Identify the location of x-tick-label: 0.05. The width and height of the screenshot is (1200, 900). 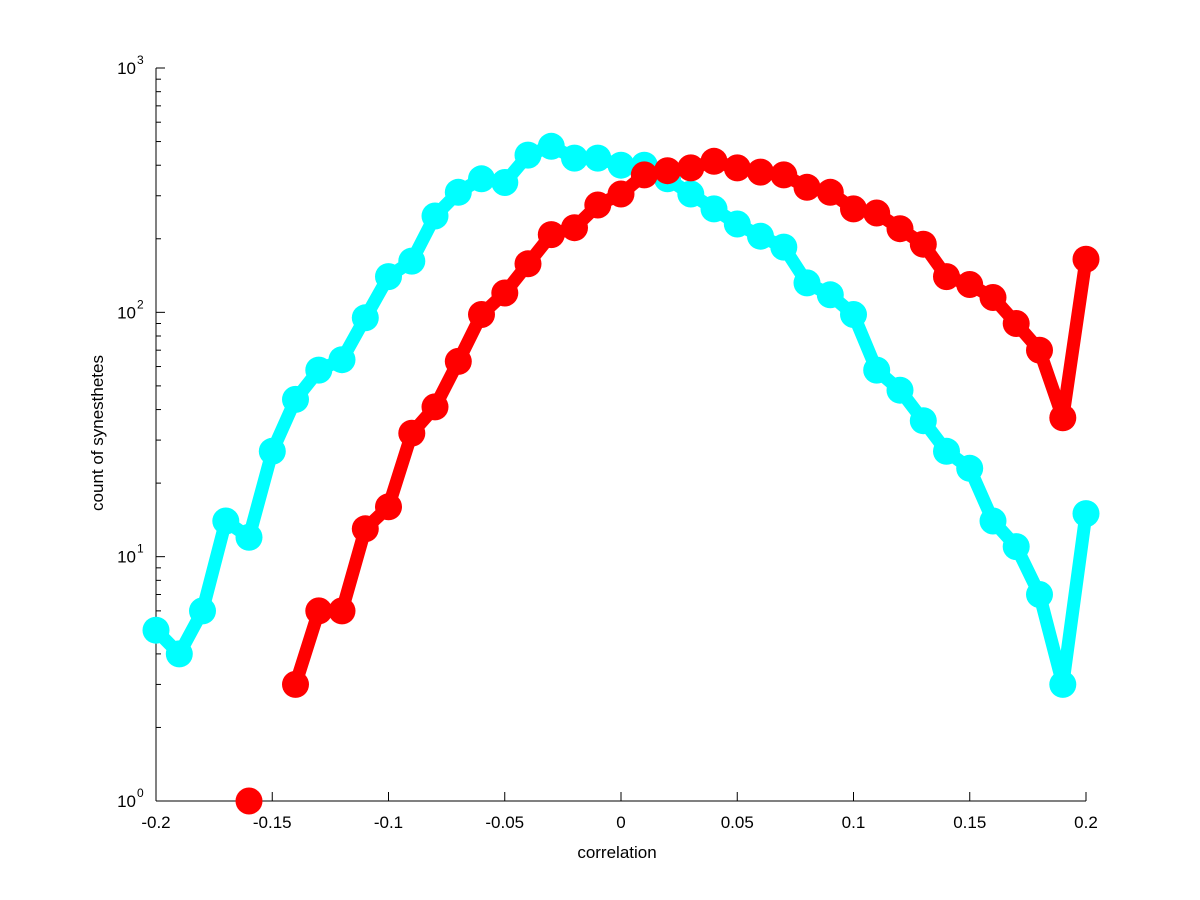
(737, 822).